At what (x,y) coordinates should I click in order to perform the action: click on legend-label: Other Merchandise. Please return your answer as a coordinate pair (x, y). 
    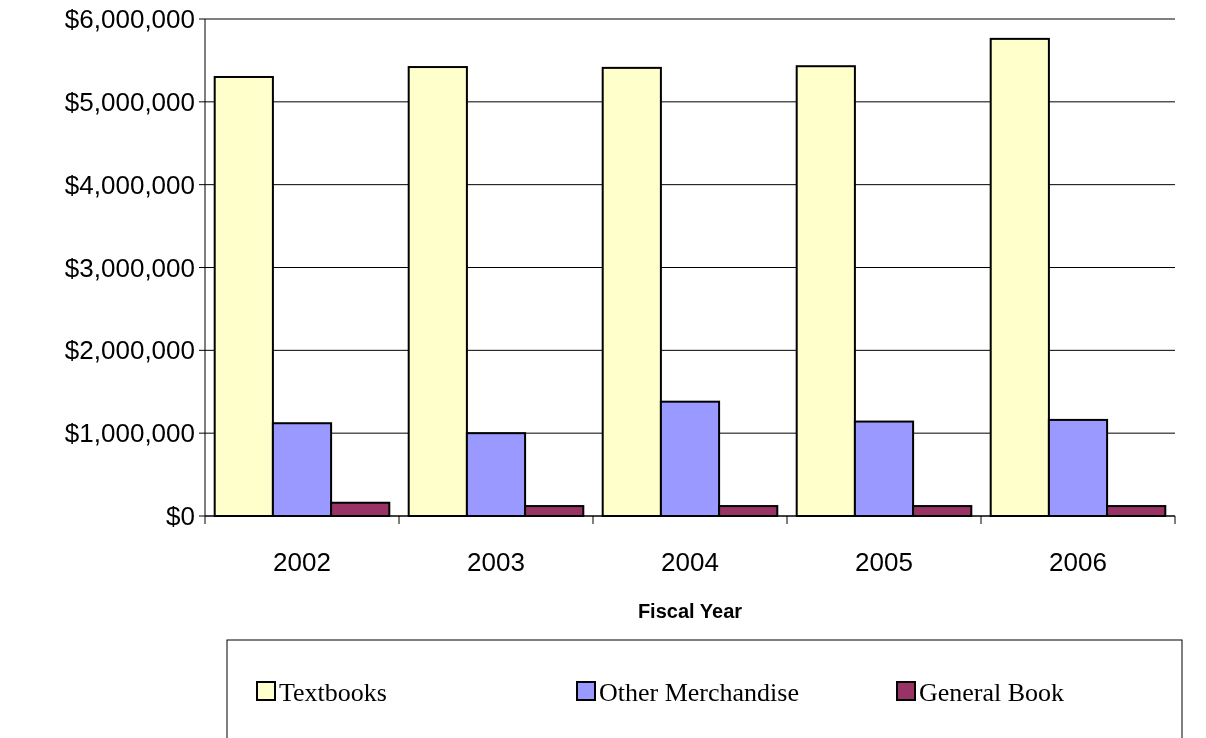
    Looking at the image, I should click on (699, 693).